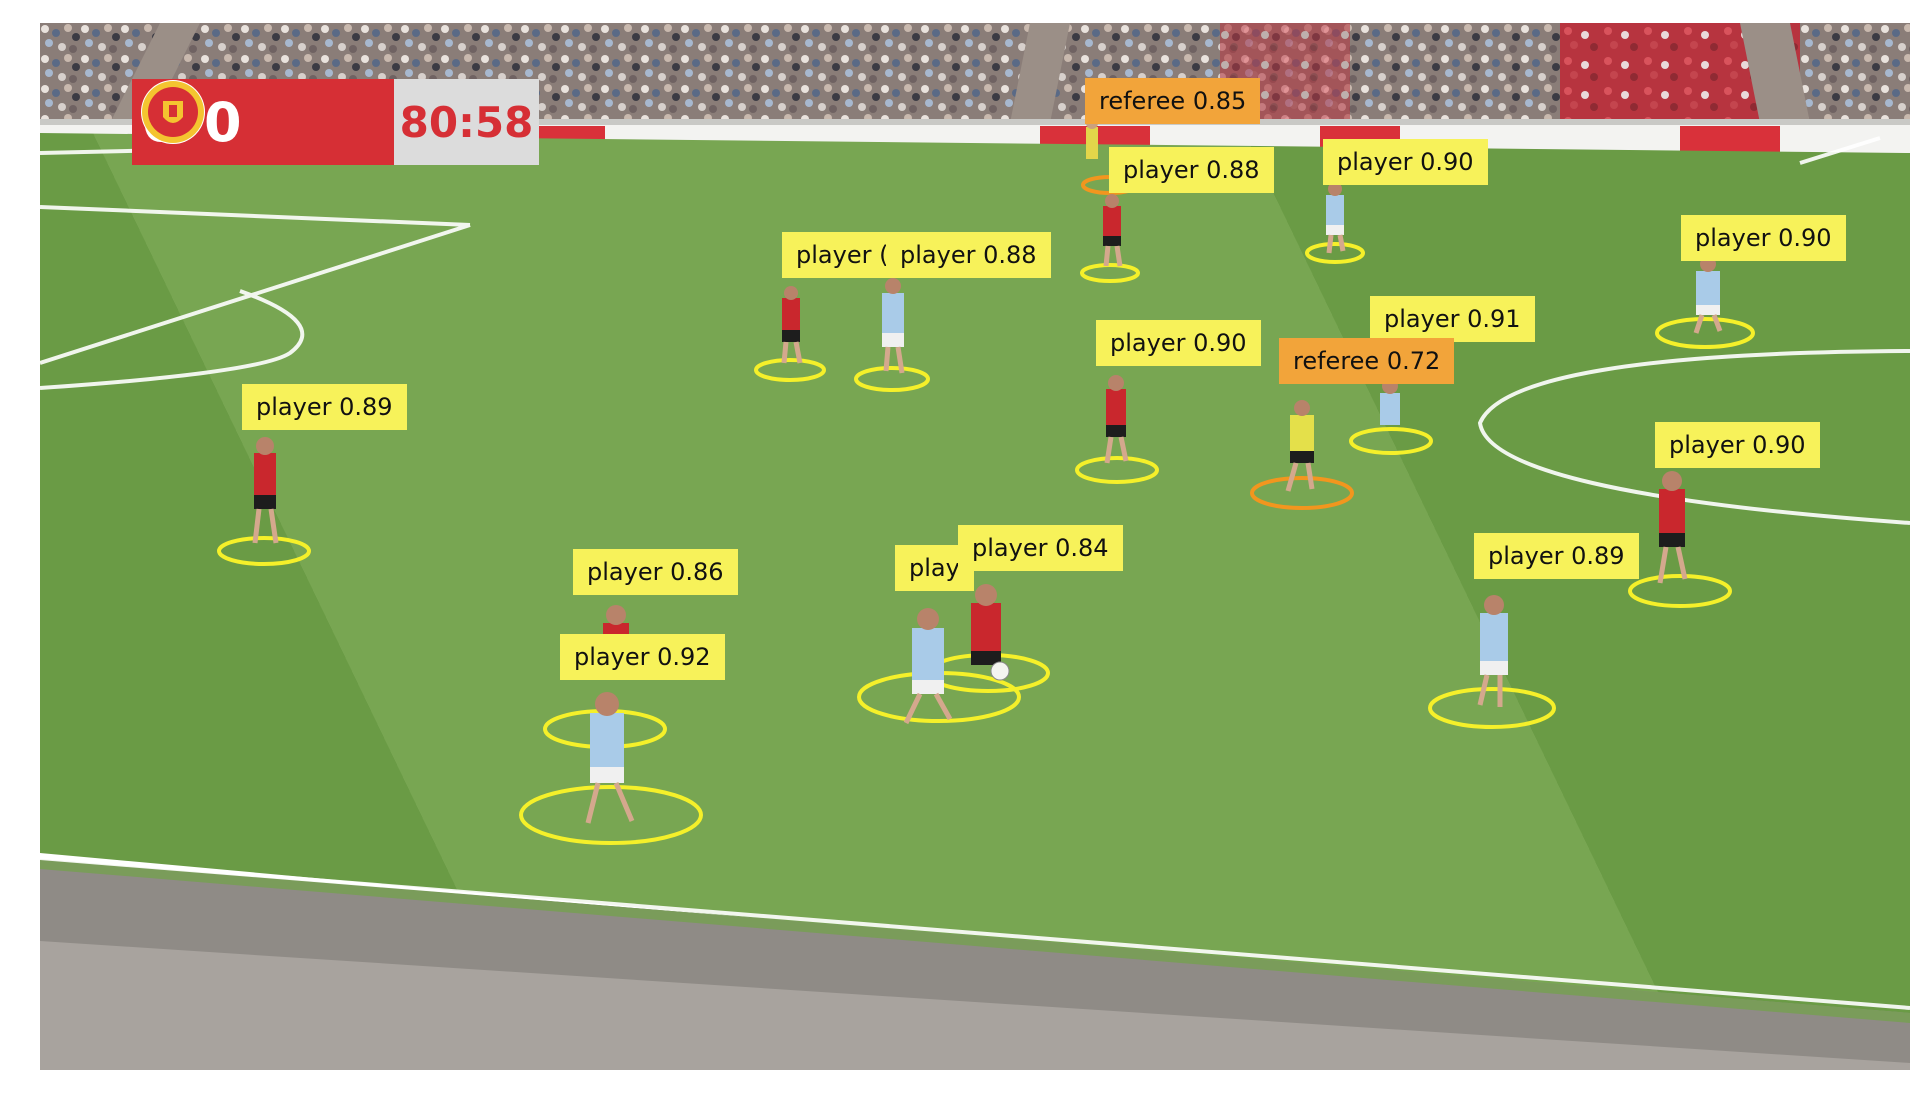 This screenshot has height=1100, width=1924. I want to click on detection-label: player 0.92, so click(642, 657).